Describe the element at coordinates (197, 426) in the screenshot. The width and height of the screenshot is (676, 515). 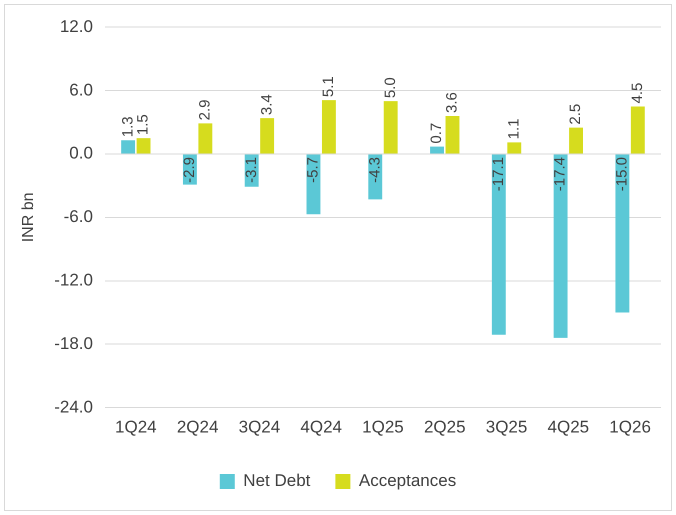
I see `x-tick-label: 2Q24` at that location.